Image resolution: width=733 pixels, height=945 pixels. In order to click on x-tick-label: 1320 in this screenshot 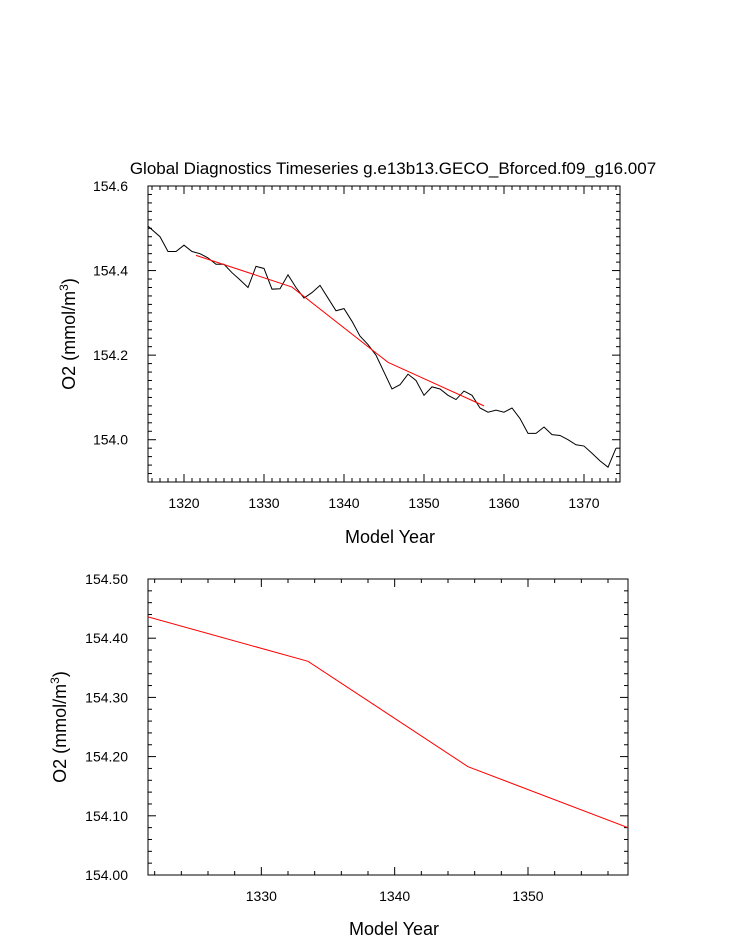, I will do `click(183, 503)`.